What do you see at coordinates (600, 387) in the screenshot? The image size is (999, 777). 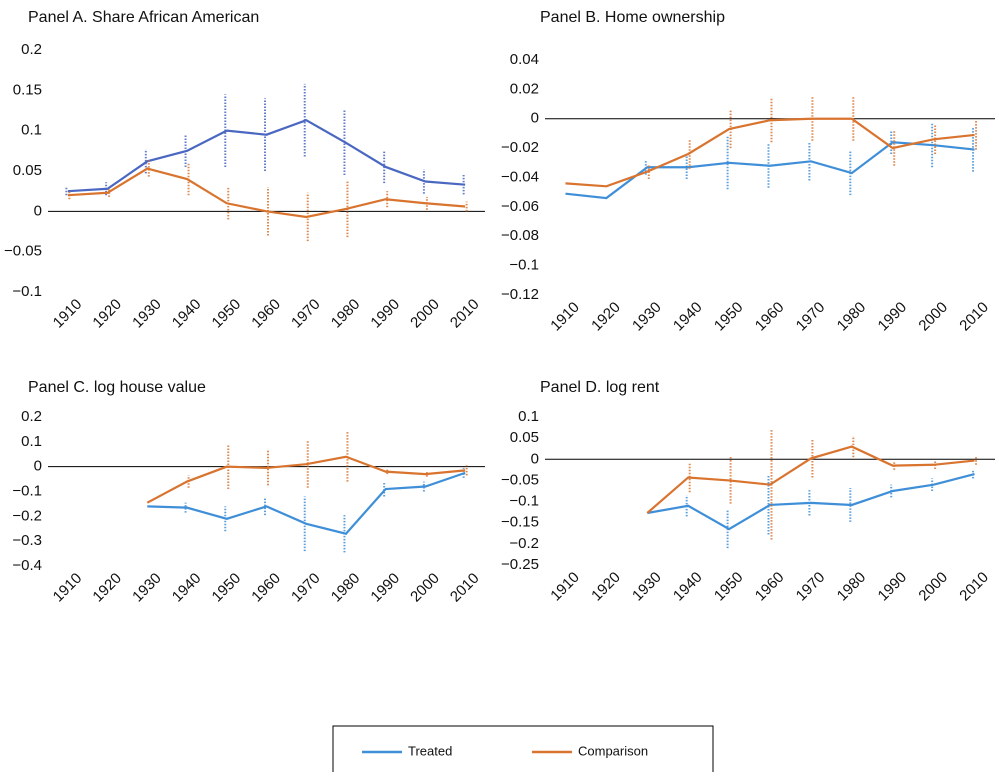 I see `panel-title: Panel D. log rent` at bounding box center [600, 387].